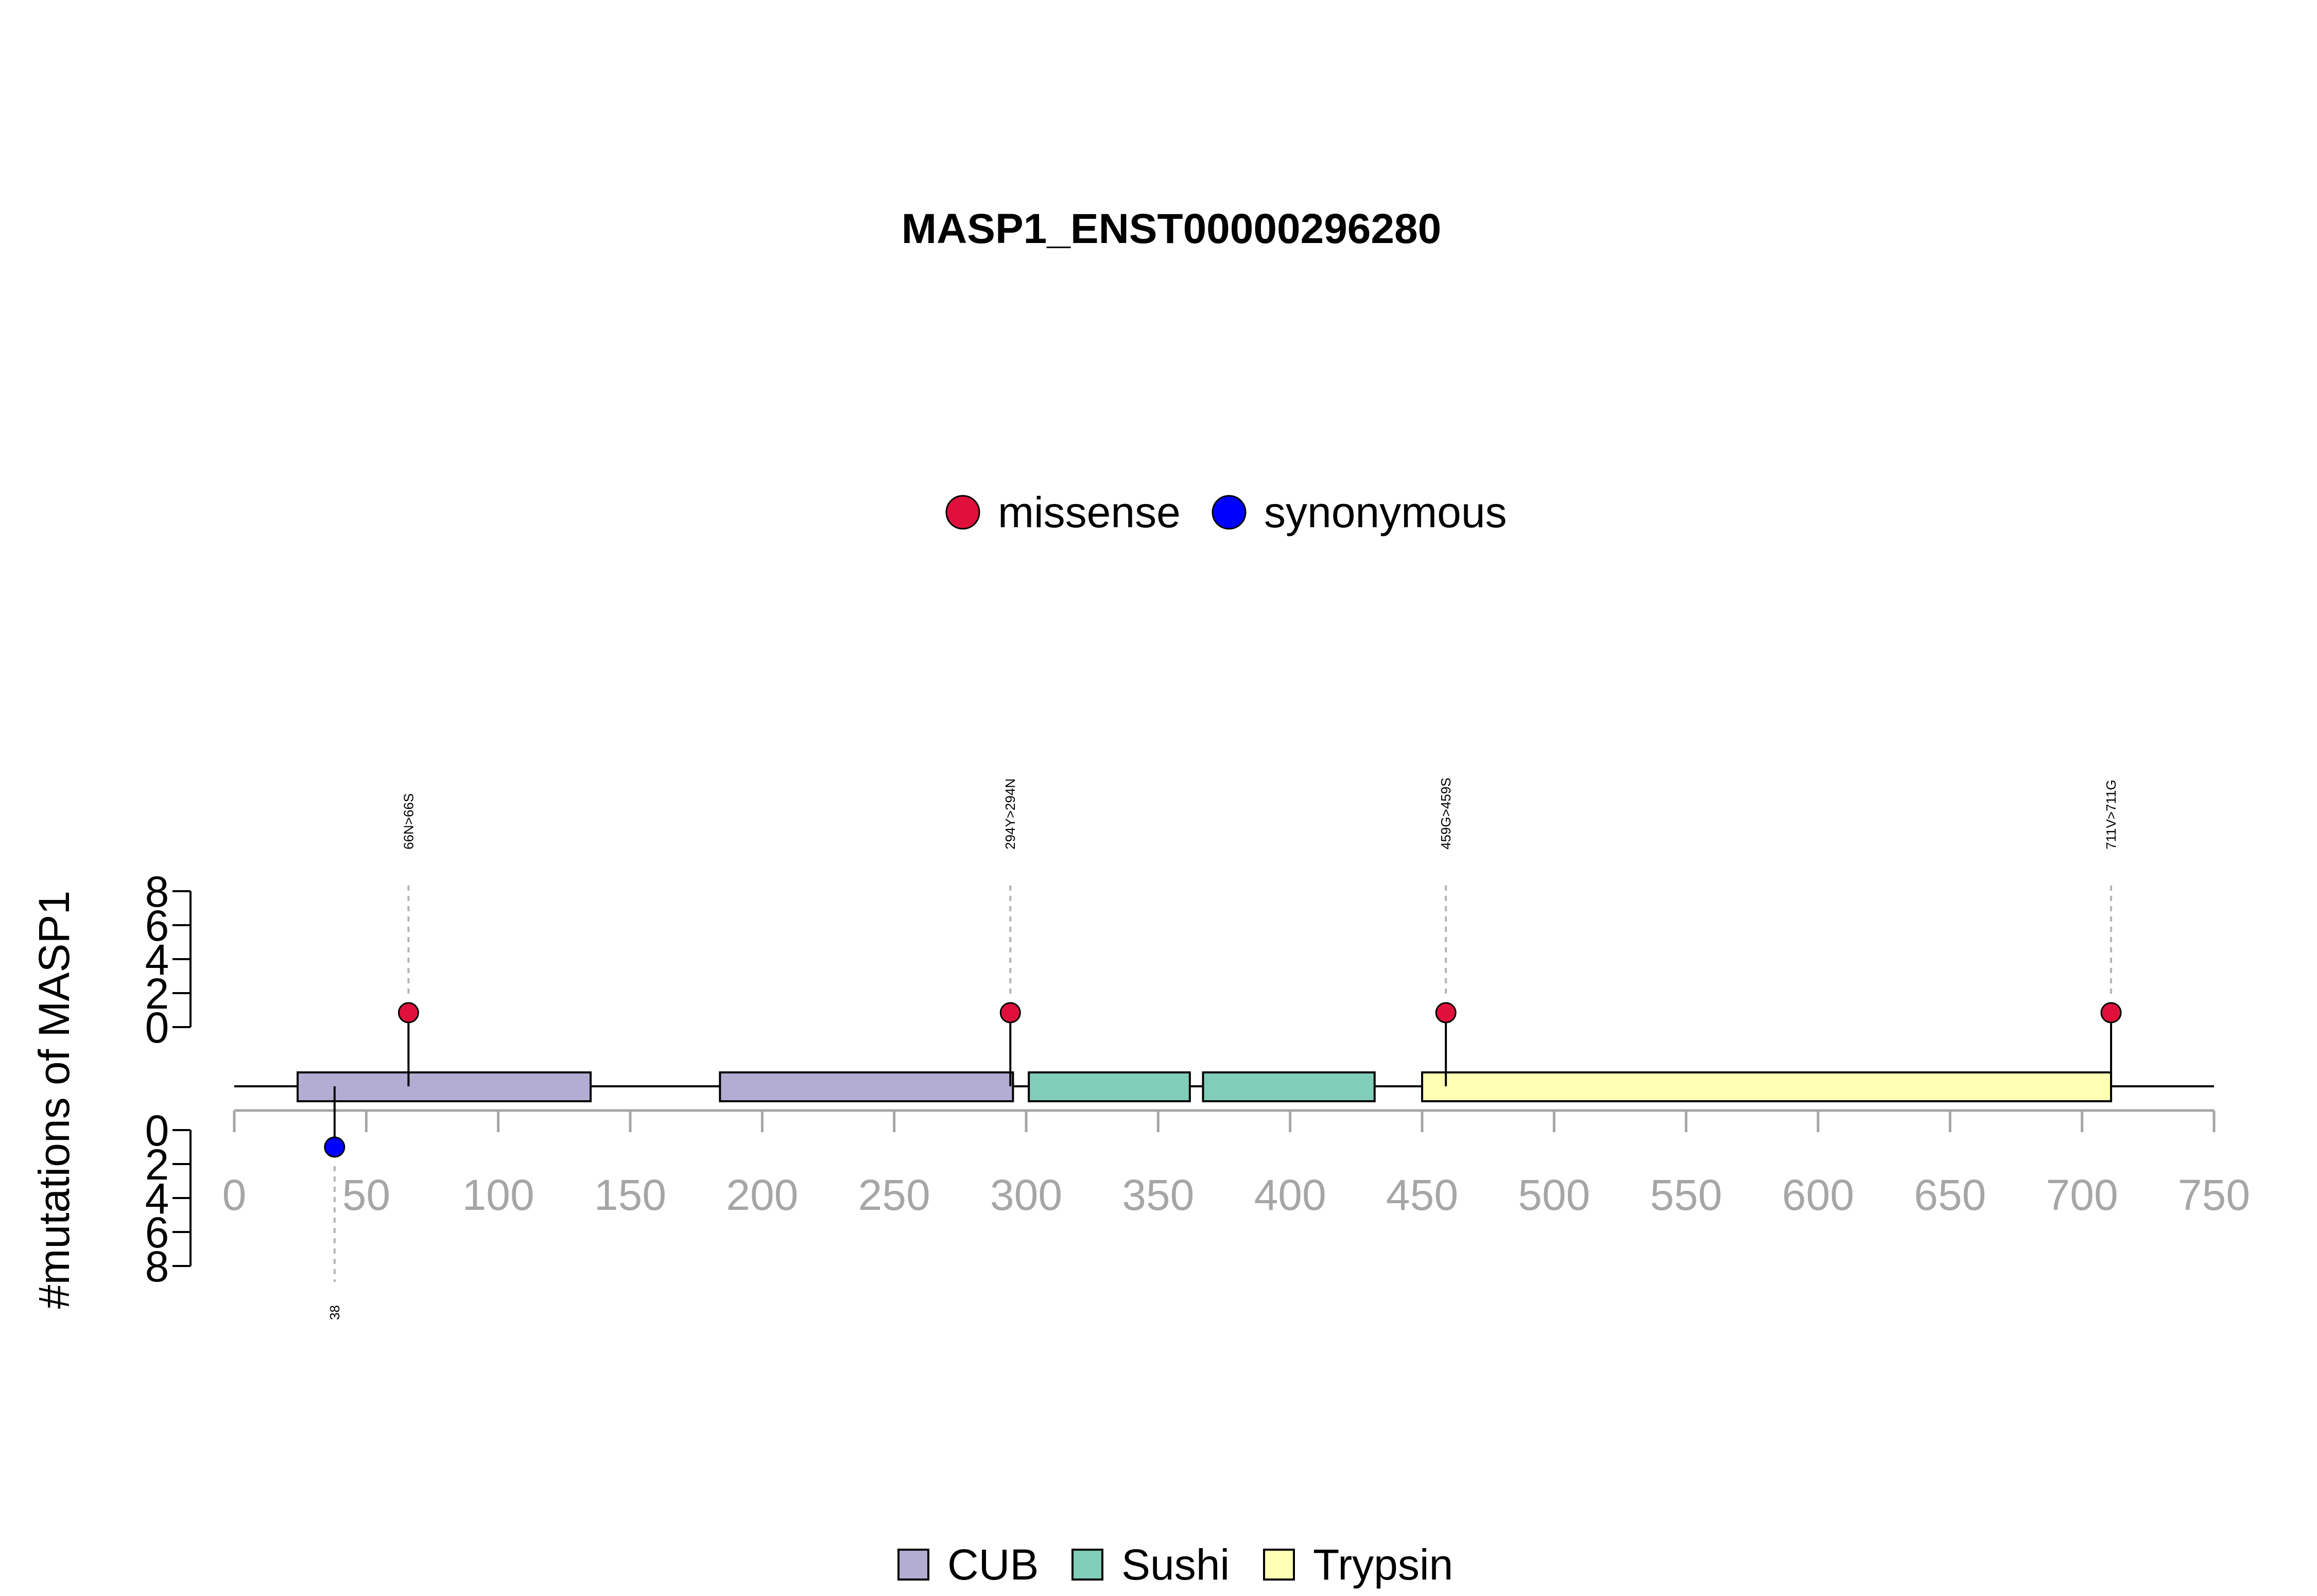 This screenshot has width=2317, height=1596. I want to click on chart-title: MASP1_ENST00000296280, so click(1171, 229).